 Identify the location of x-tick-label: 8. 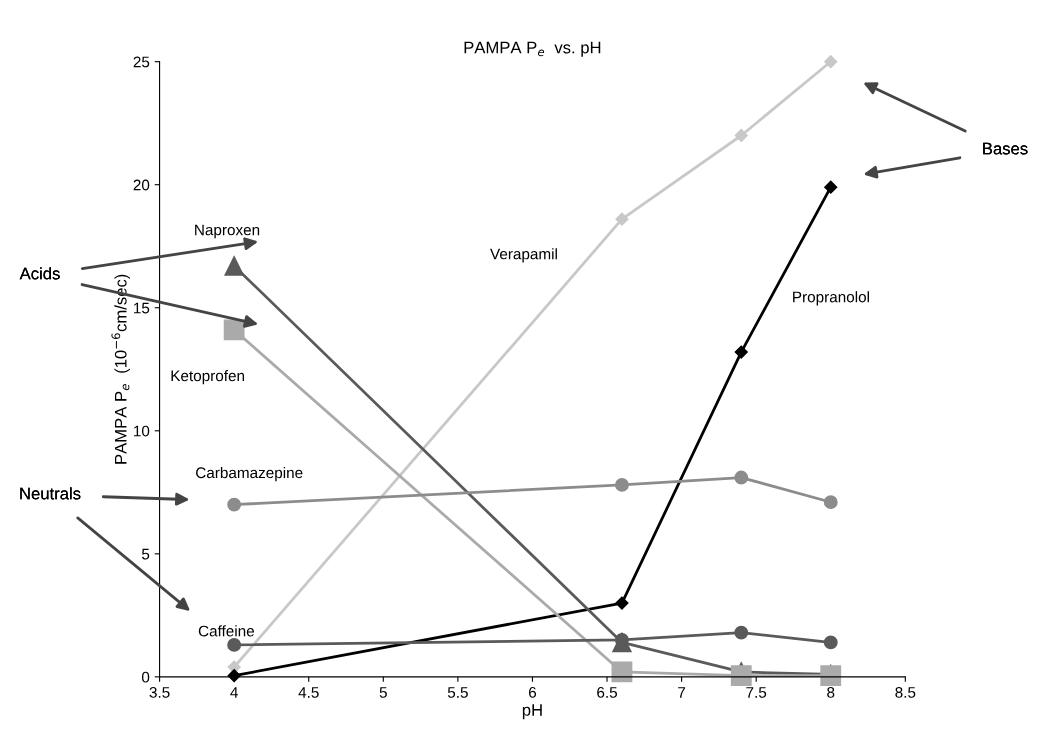
(831, 692).